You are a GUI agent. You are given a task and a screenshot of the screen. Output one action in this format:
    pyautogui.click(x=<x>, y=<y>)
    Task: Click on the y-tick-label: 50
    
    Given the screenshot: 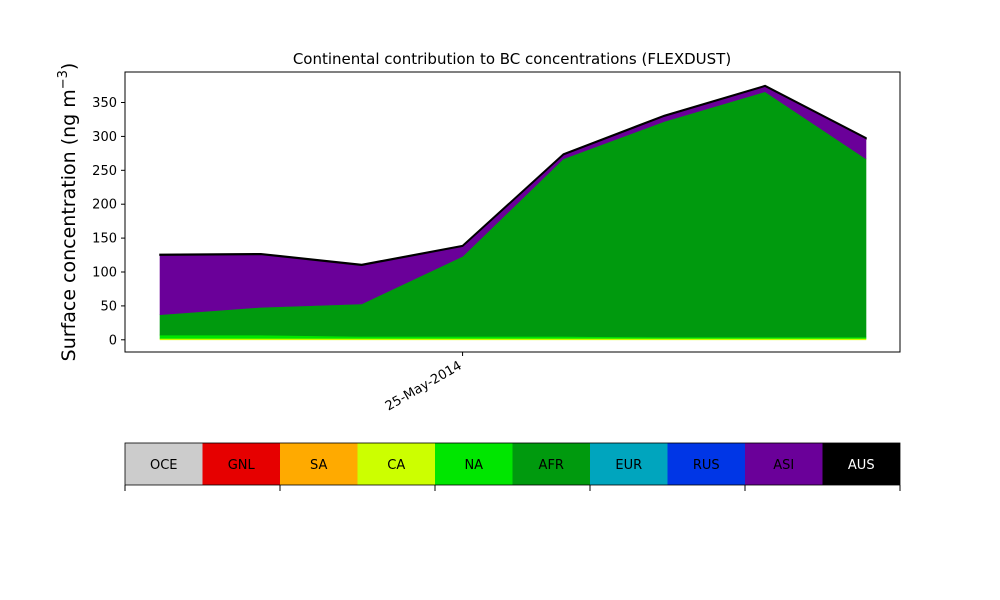 What is the action you would take?
    pyautogui.click(x=108, y=306)
    